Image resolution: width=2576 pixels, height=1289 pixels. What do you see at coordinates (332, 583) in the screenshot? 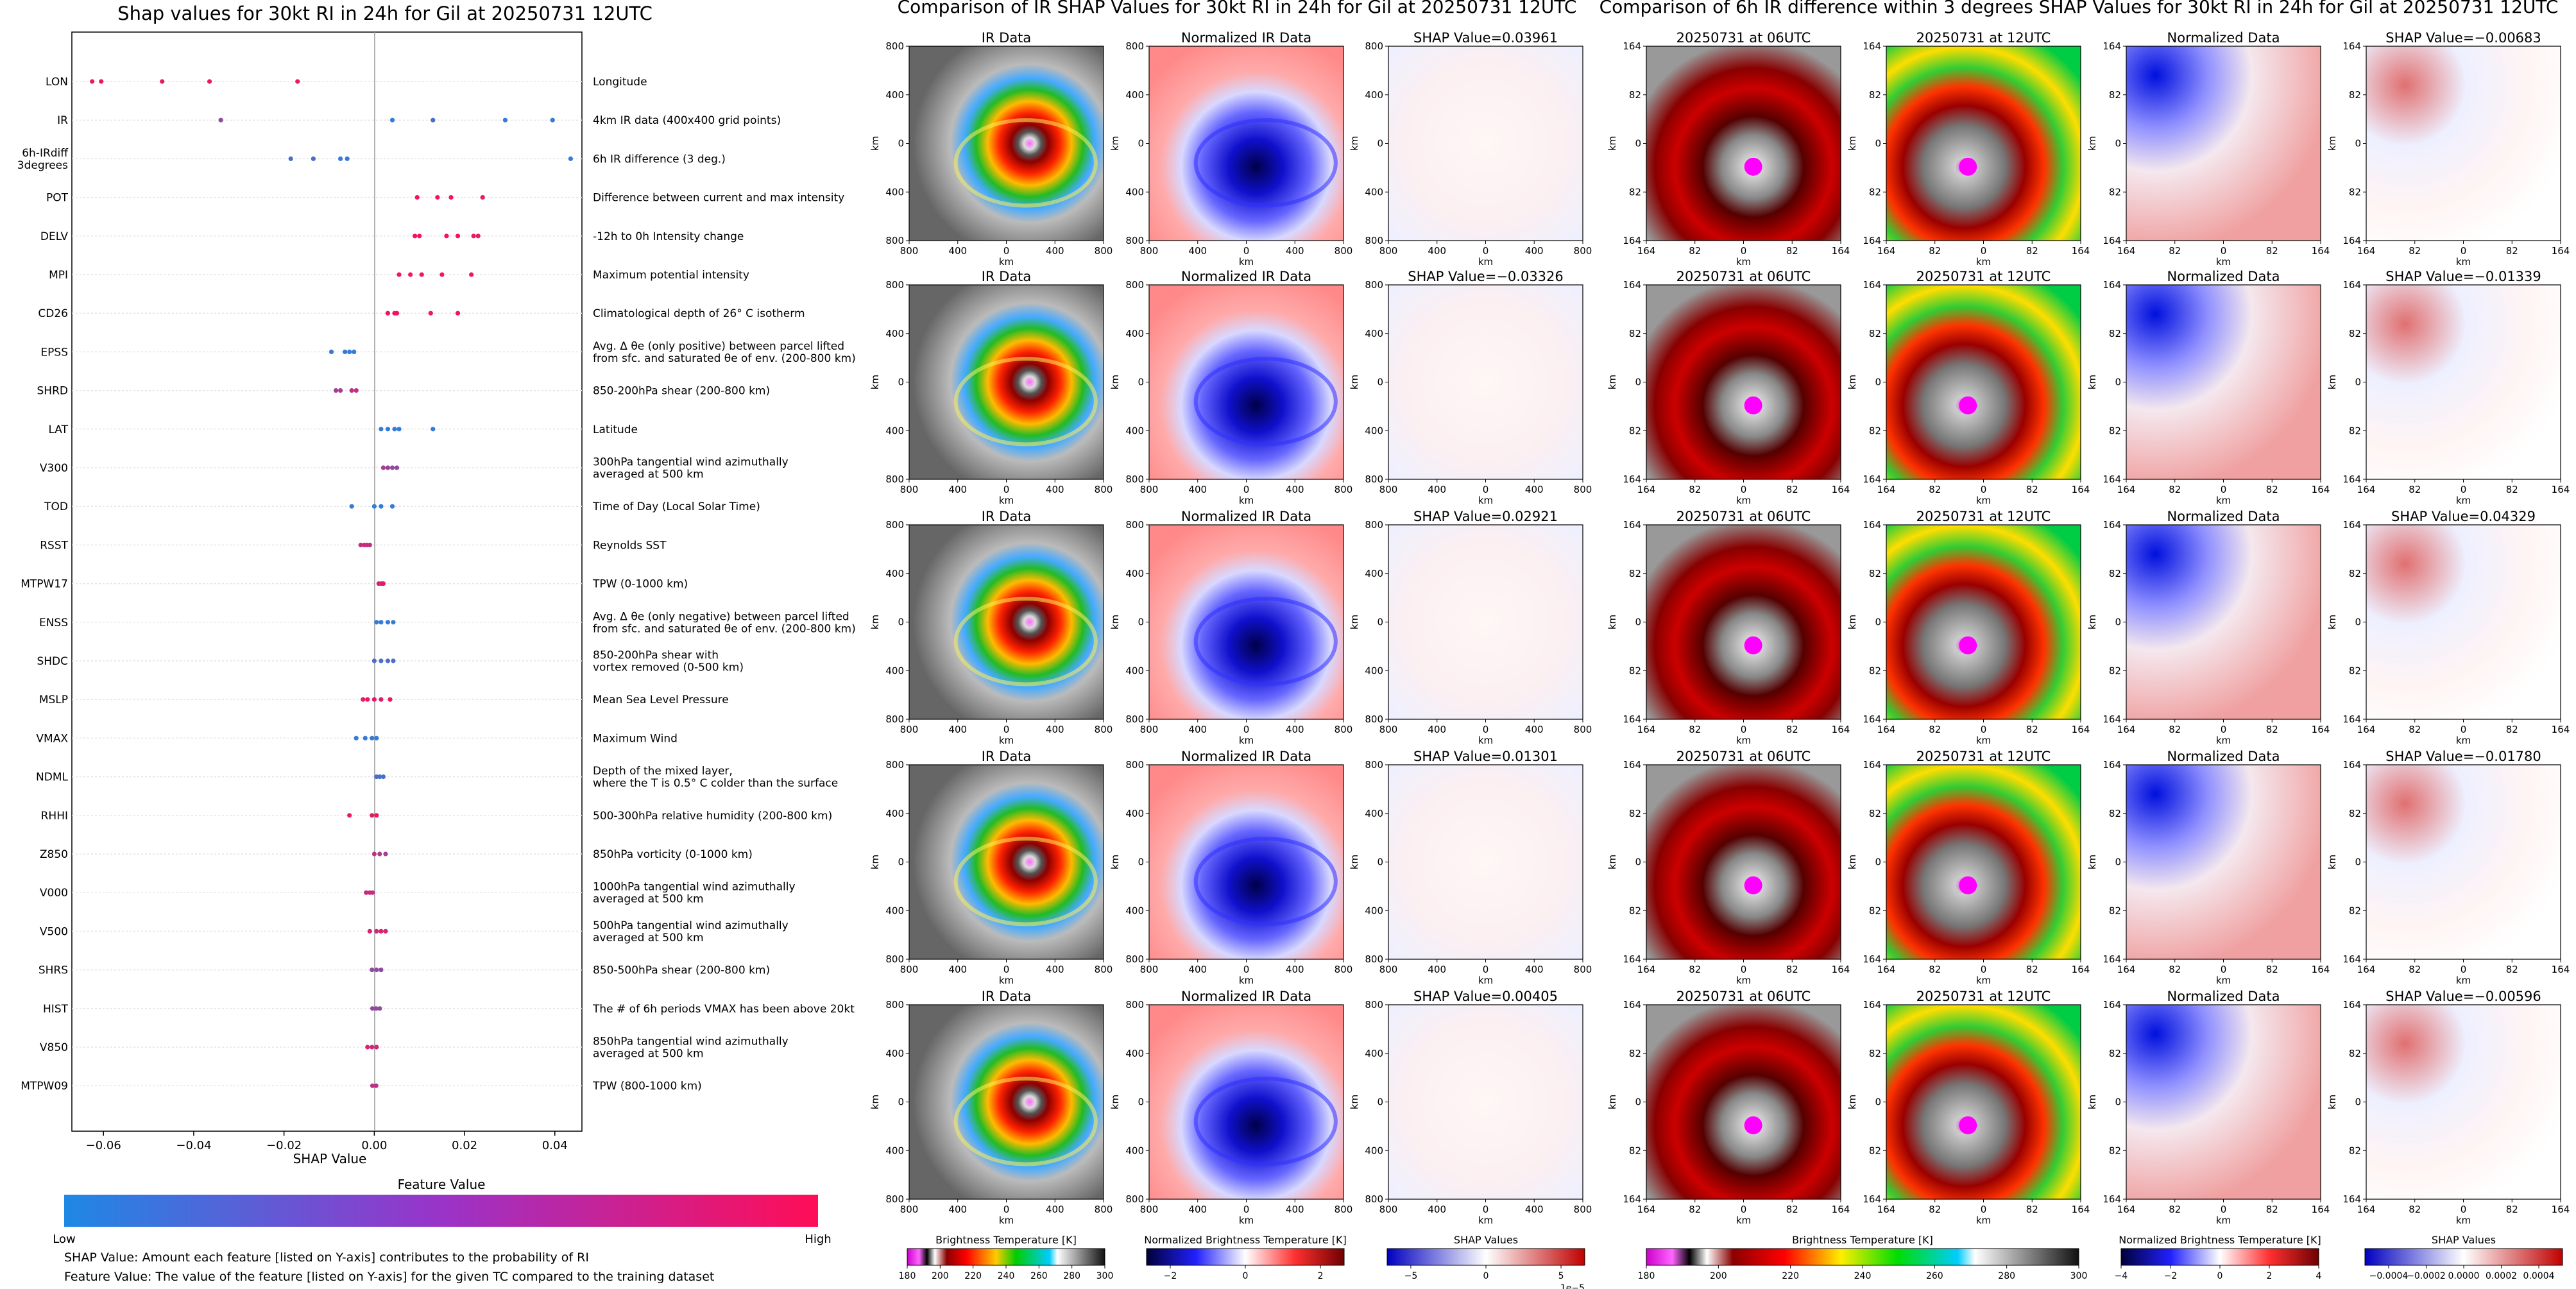
I see `beeswarm-points` at bounding box center [332, 583].